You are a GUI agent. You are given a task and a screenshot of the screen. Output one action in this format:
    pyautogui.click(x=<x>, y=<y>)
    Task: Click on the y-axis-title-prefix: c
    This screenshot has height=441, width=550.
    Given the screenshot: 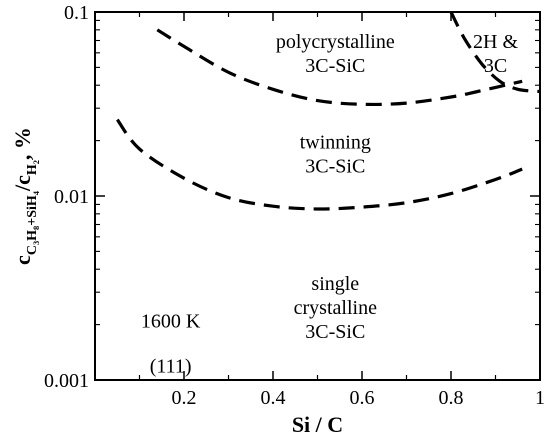 What is the action you would take?
    pyautogui.click(x=22, y=260)
    